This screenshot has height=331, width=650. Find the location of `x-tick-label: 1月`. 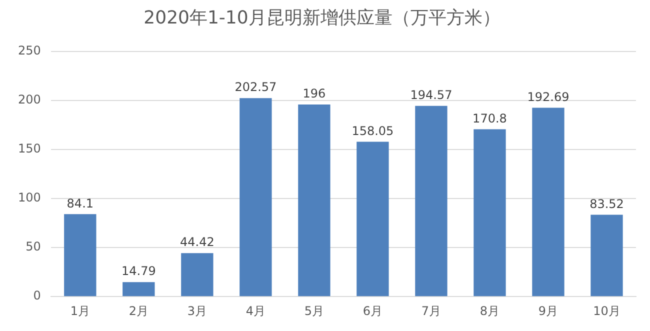

x-tick-label: 1月 is located at coordinates (80, 311).